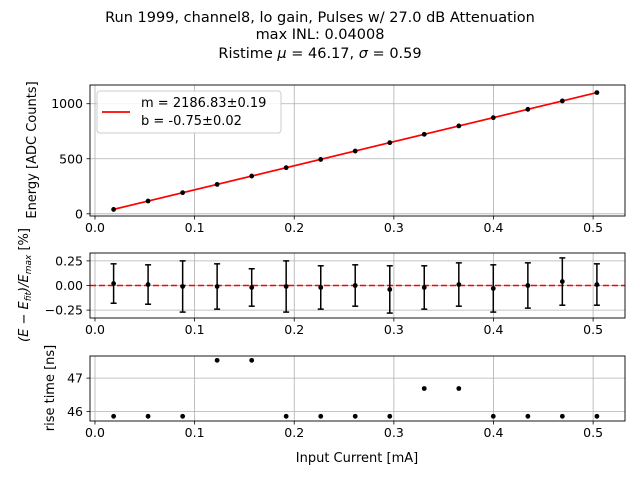  Describe the element at coordinates (320, 35) in the screenshot. I see `figure-title-line-2: max INL: 0.04008` at that location.